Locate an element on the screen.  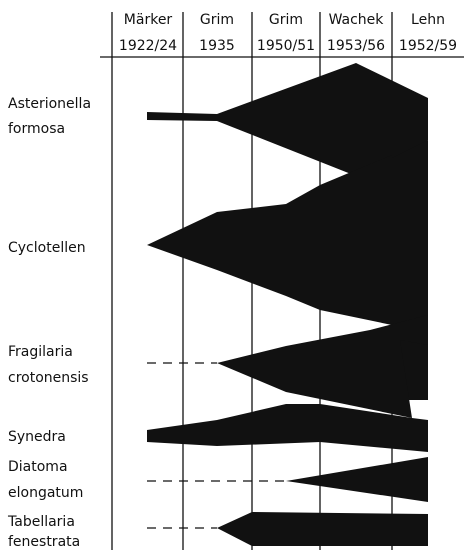
species-label: Cyclotellen is located at coordinates (47, 248).